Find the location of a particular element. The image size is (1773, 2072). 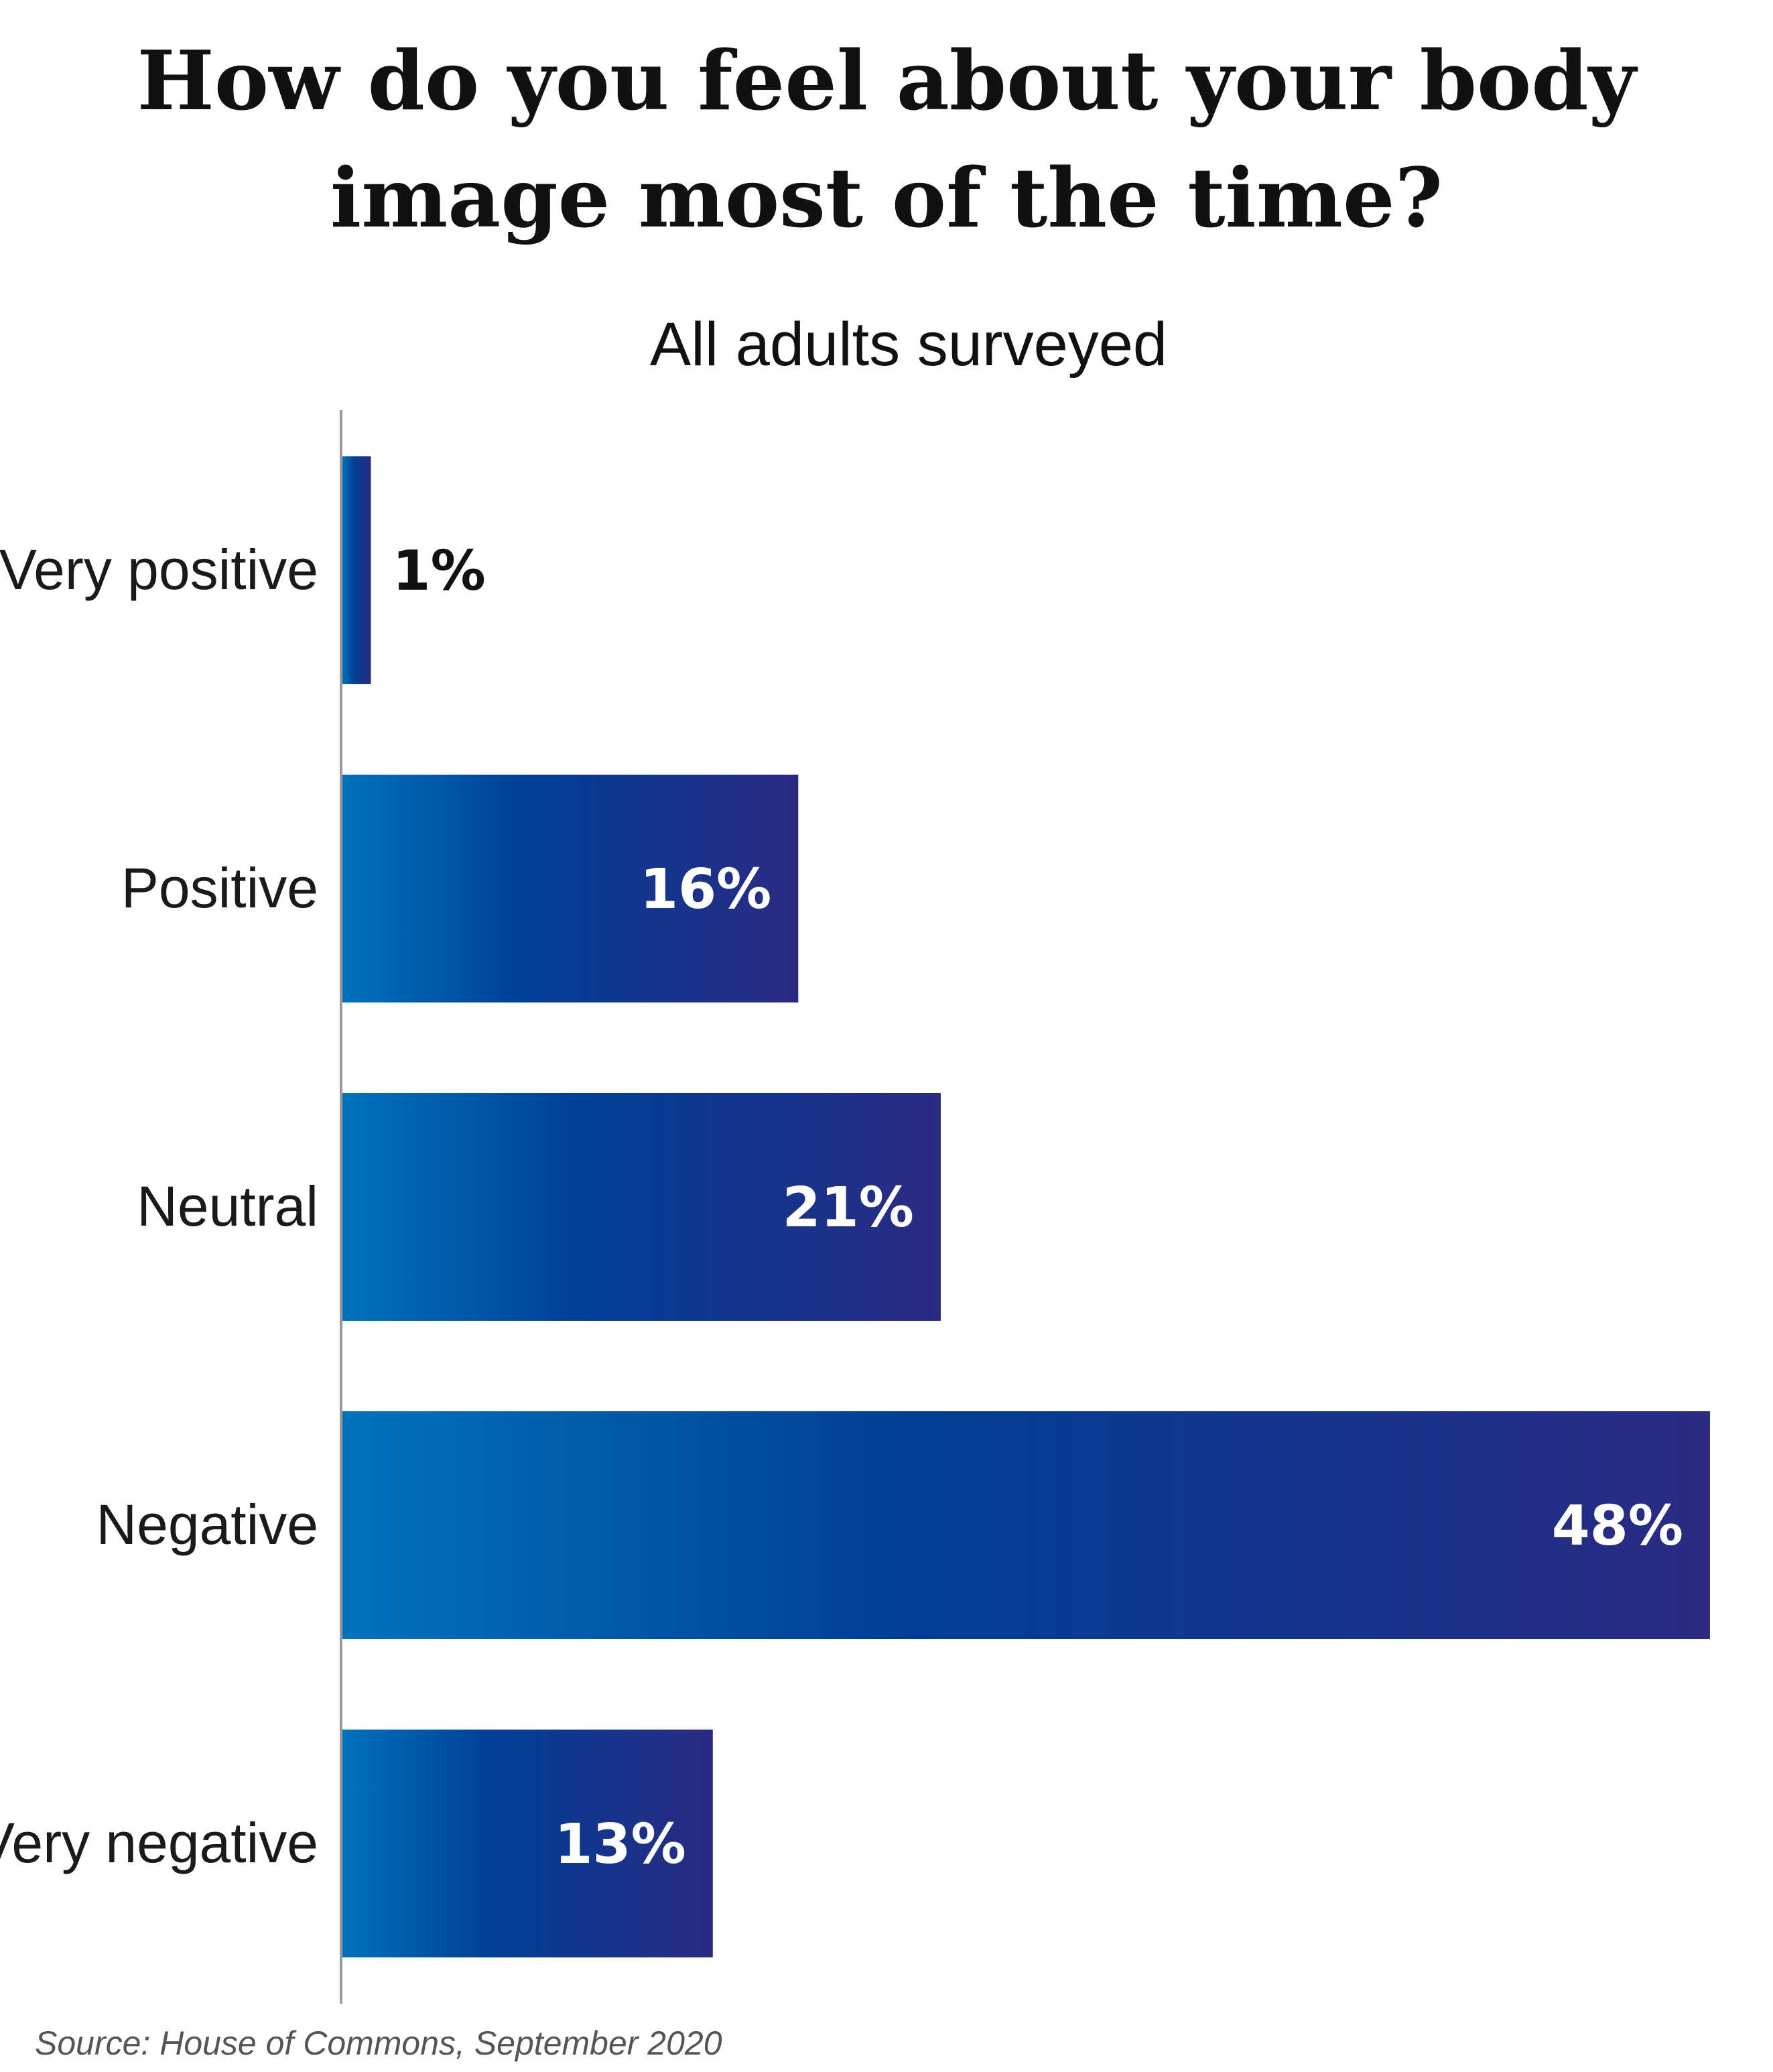

value-label: 21% is located at coordinates (848, 1208).